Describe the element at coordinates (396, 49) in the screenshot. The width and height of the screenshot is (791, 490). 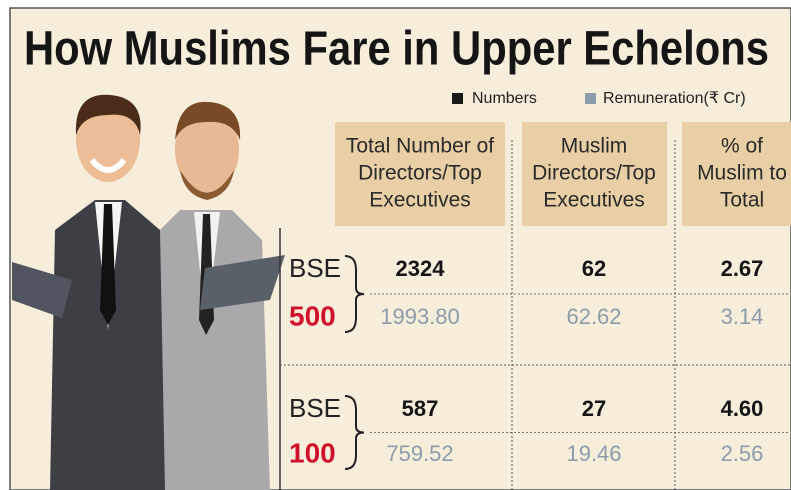
I see `title: How Muslims Fare in Upper Echelons` at that location.